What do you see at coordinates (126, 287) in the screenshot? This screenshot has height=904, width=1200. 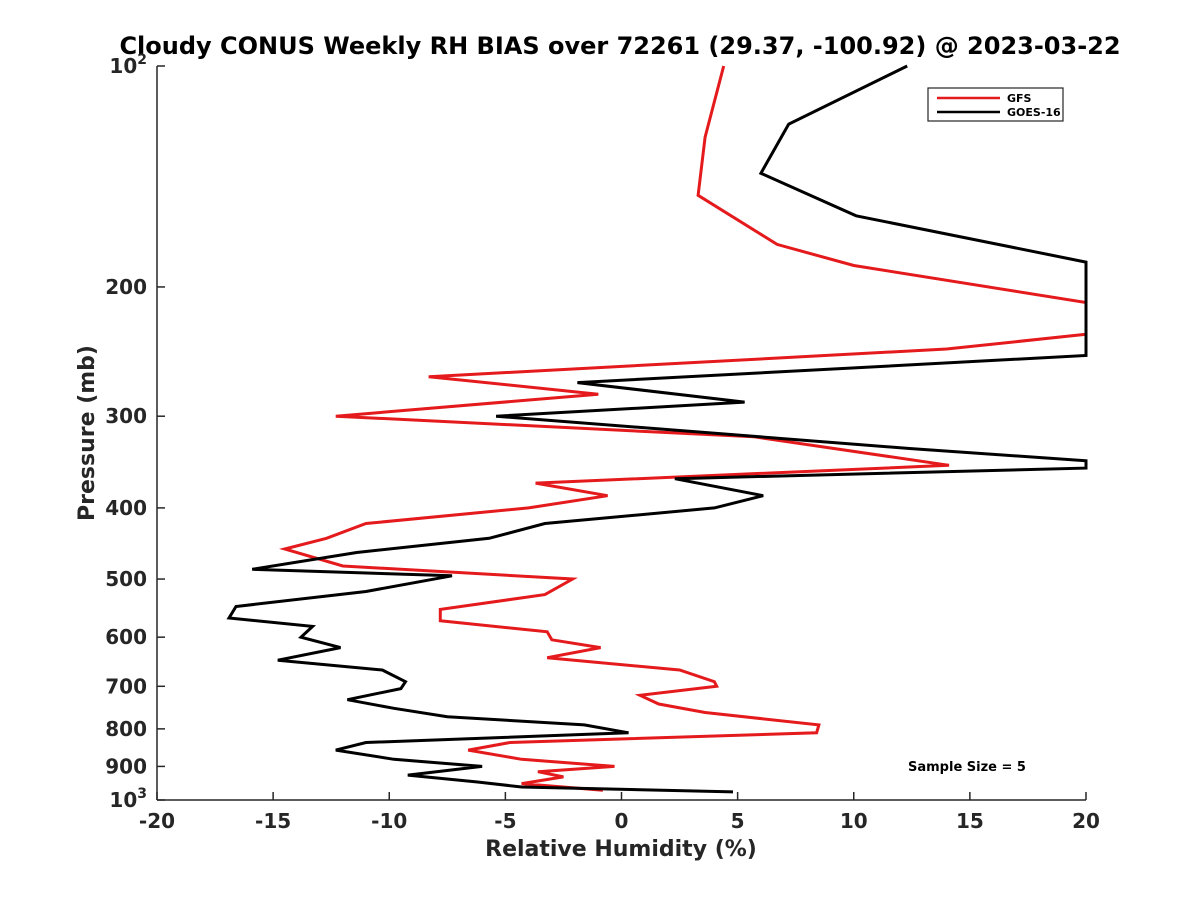 I see `y-tick-label: 200` at bounding box center [126, 287].